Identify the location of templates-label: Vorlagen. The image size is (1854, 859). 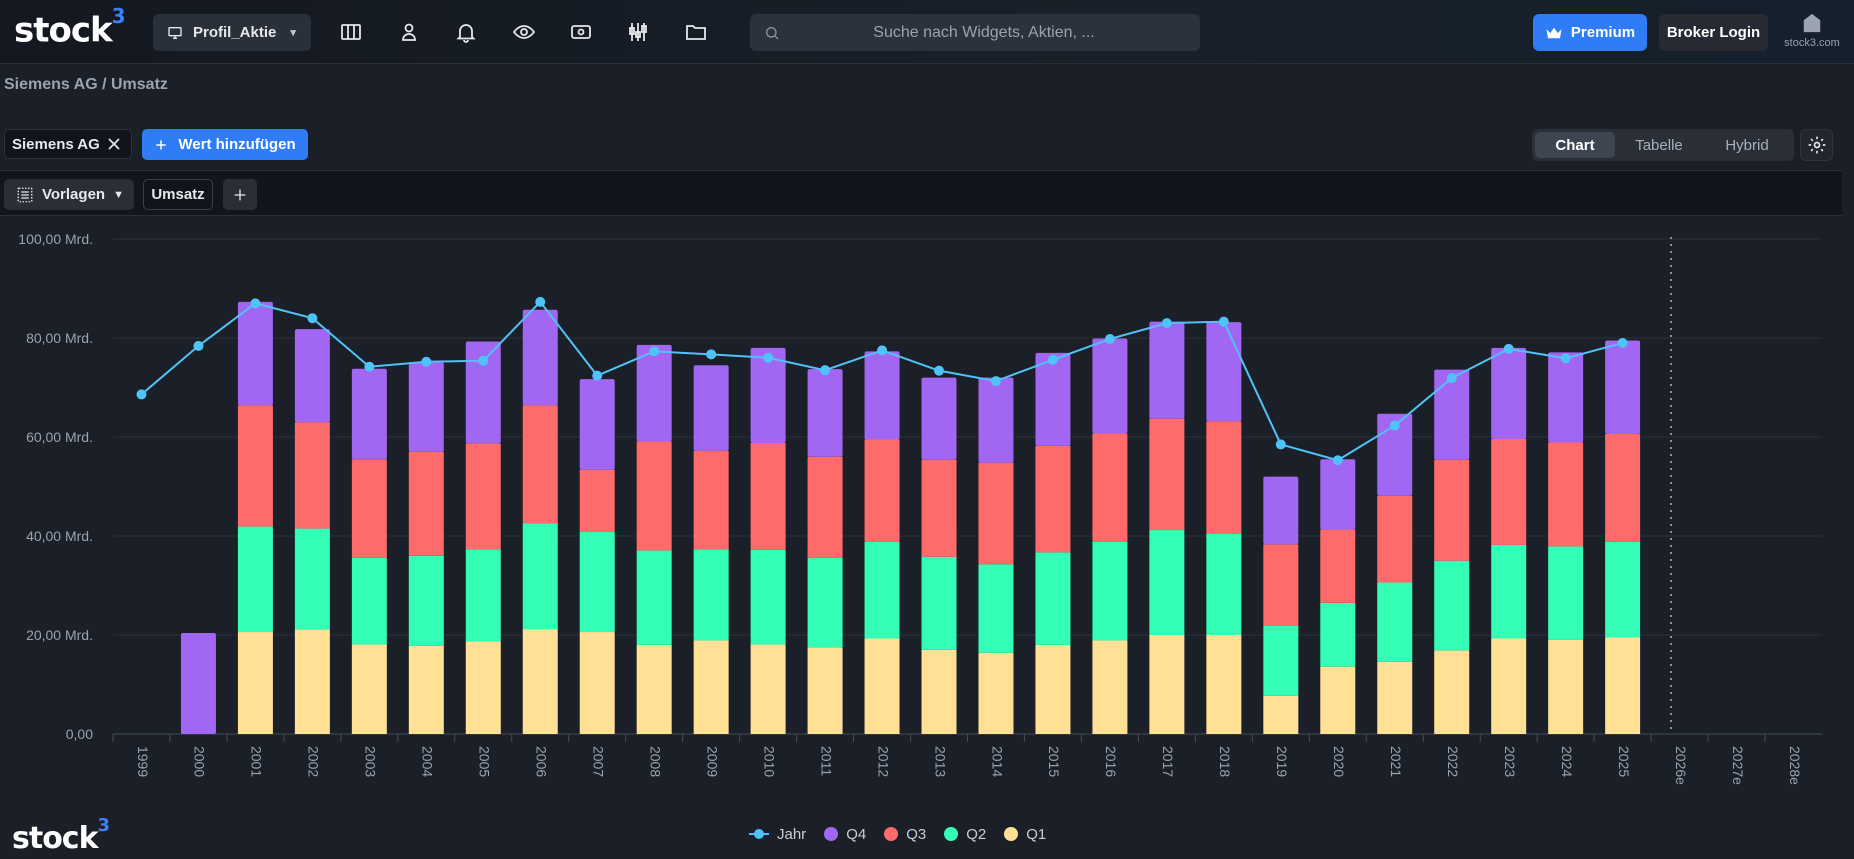
(74, 194).